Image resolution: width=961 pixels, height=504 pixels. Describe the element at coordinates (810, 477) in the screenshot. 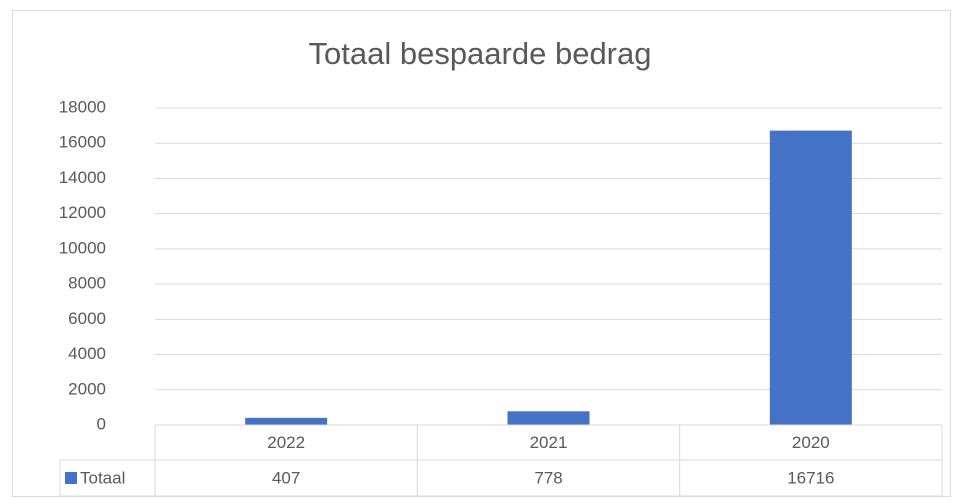

I see `data-table-value: 16716` at that location.